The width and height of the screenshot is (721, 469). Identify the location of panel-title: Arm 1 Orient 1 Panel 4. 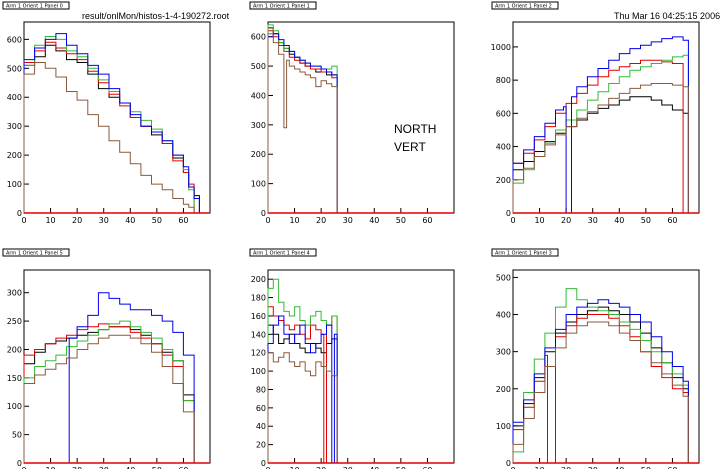
(281, 254).